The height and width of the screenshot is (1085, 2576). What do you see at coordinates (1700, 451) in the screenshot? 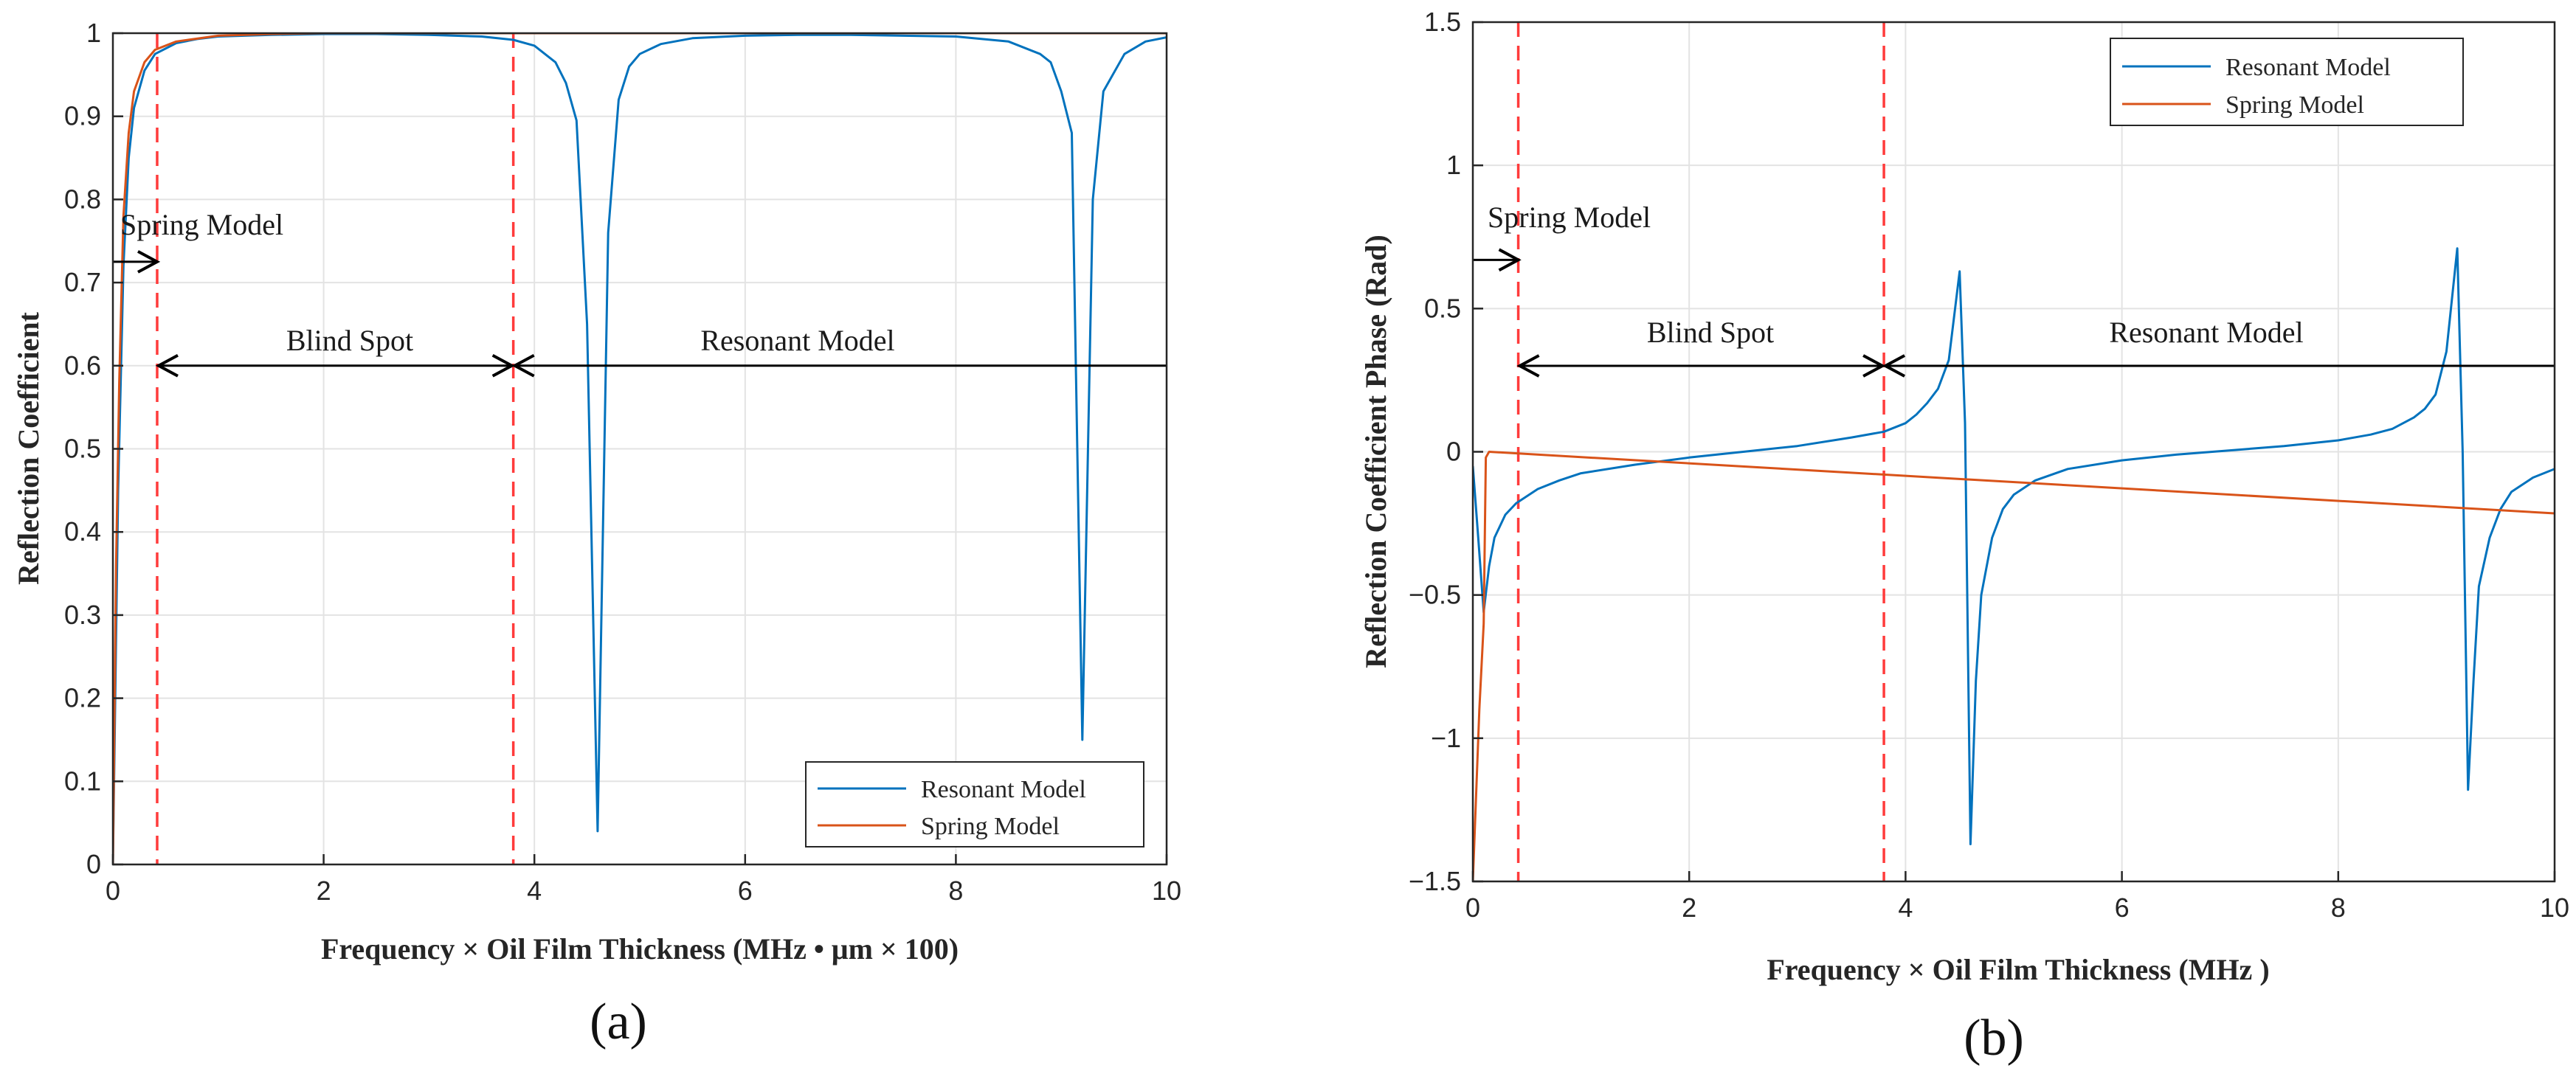
I see `vlines-b` at bounding box center [1700, 451].